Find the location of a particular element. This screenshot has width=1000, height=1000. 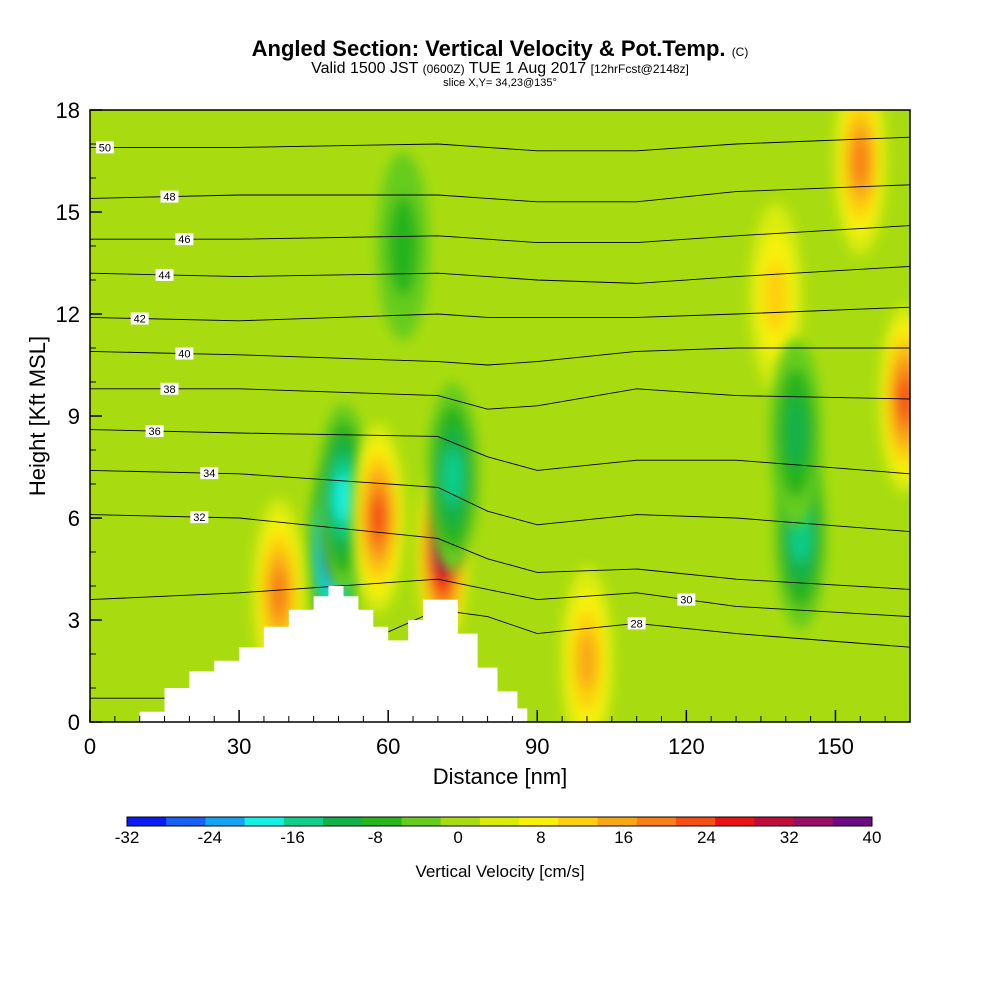

colorbar-frame is located at coordinates (499, 821).